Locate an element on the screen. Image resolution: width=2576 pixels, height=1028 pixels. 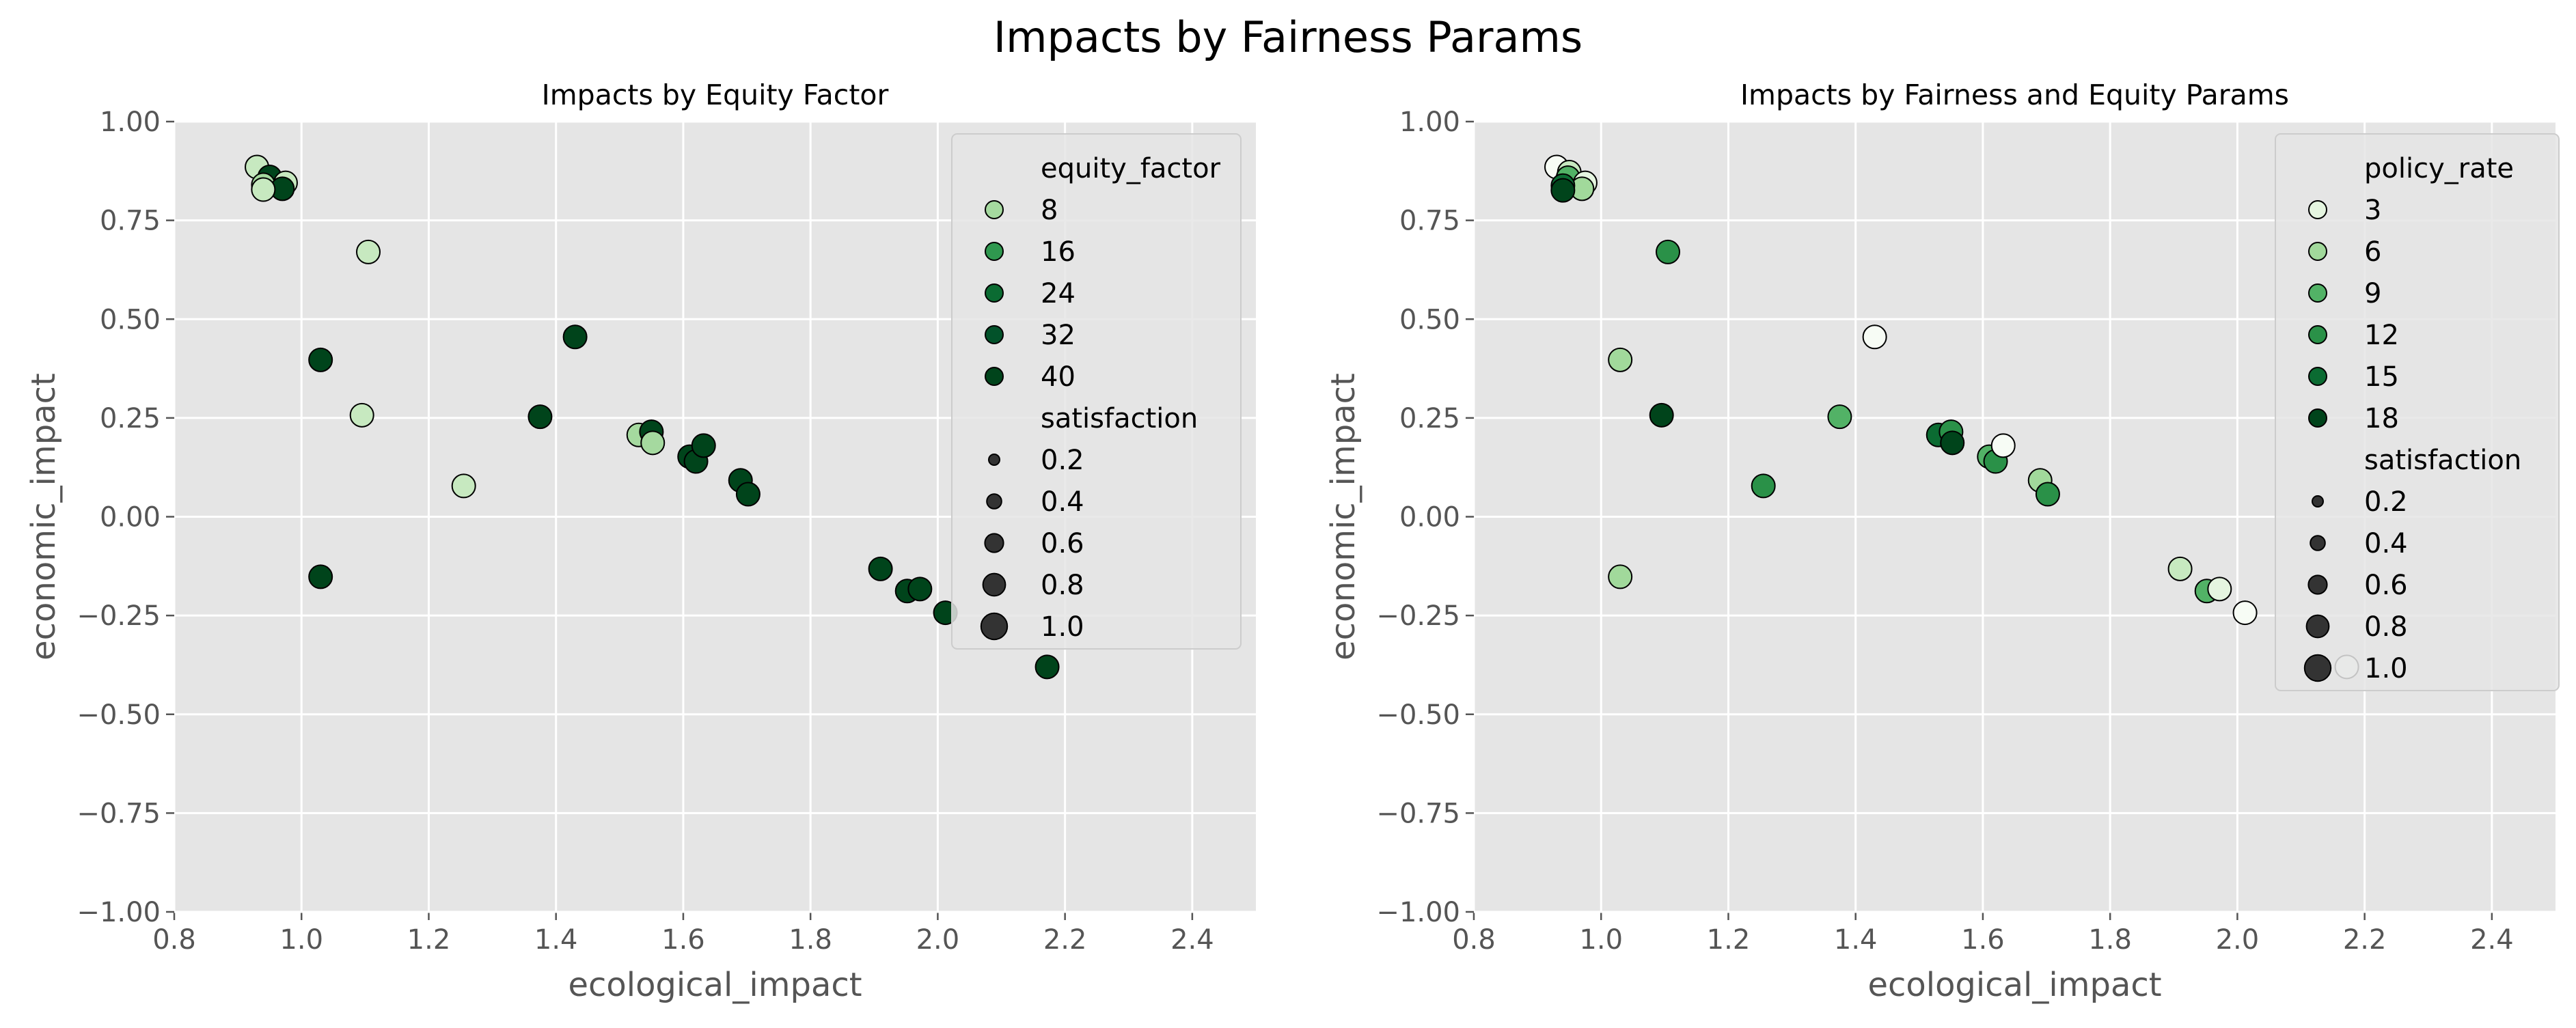
legend-hue-label: 16 is located at coordinates (1058, 252).